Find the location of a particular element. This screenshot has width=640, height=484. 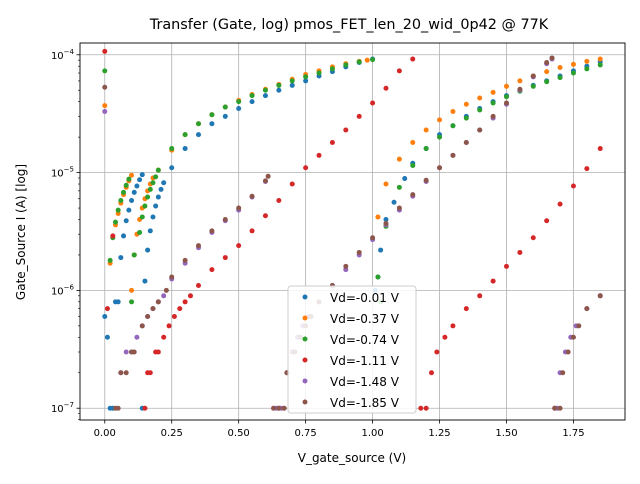

y-tick-label: 10⁻⁷ is located at coordinates (62, 408).